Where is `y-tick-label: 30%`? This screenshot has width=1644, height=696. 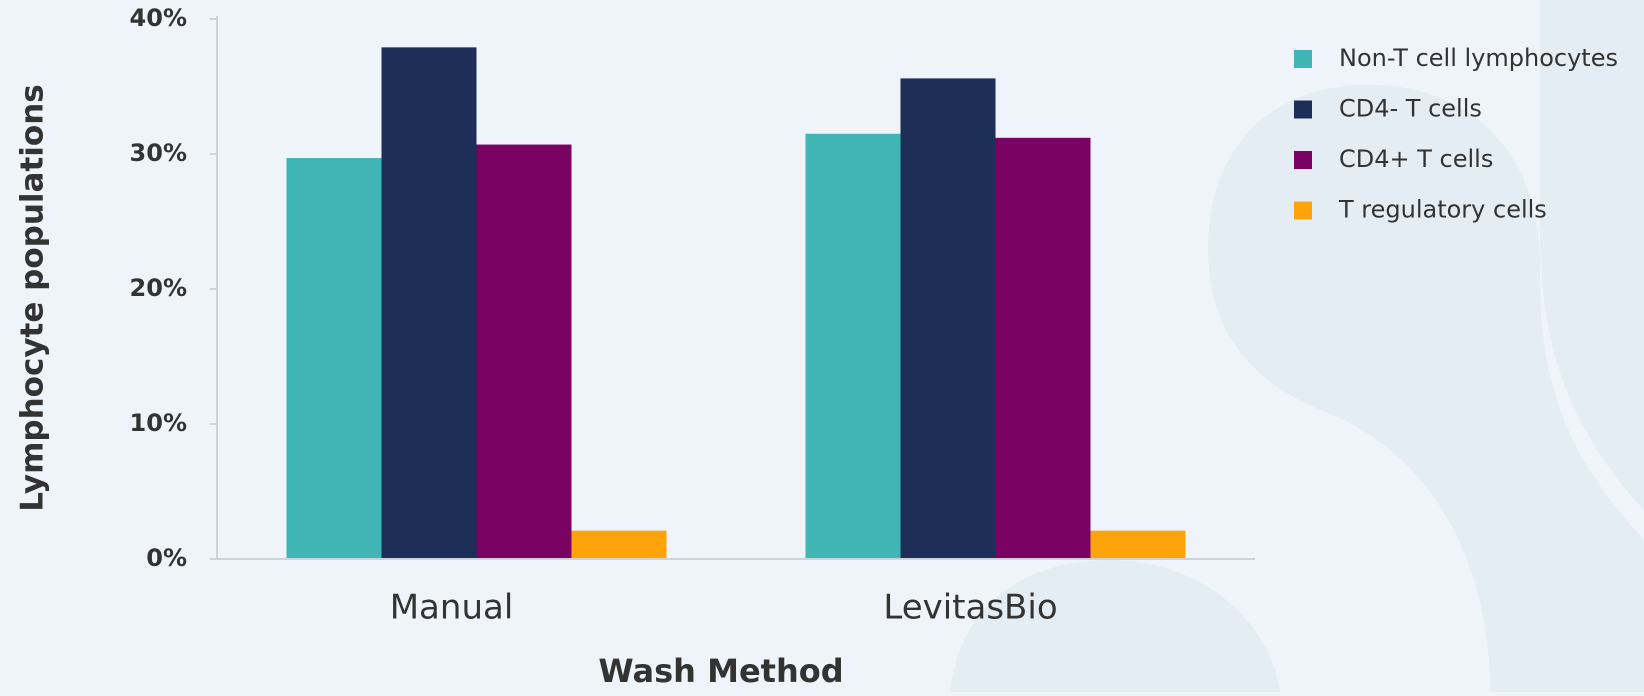 y-tick-label: 30% is located at coordinates (158, 153).